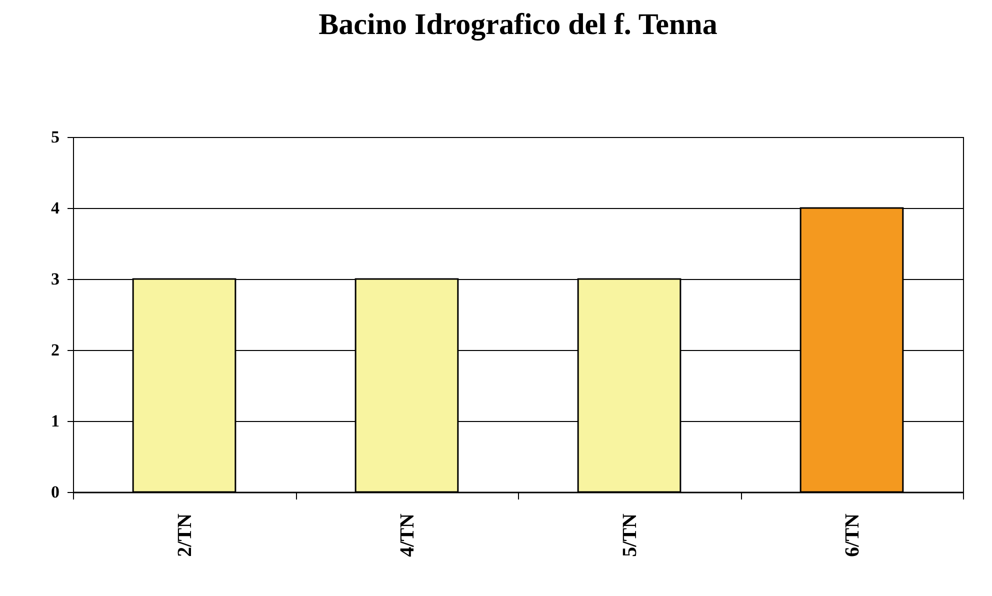 The width and height of the screenshot is (992, 596). Describe the element at coordinates (407, 534) in the screenshot. I see `x-tick-label: 4/TN` at that location.